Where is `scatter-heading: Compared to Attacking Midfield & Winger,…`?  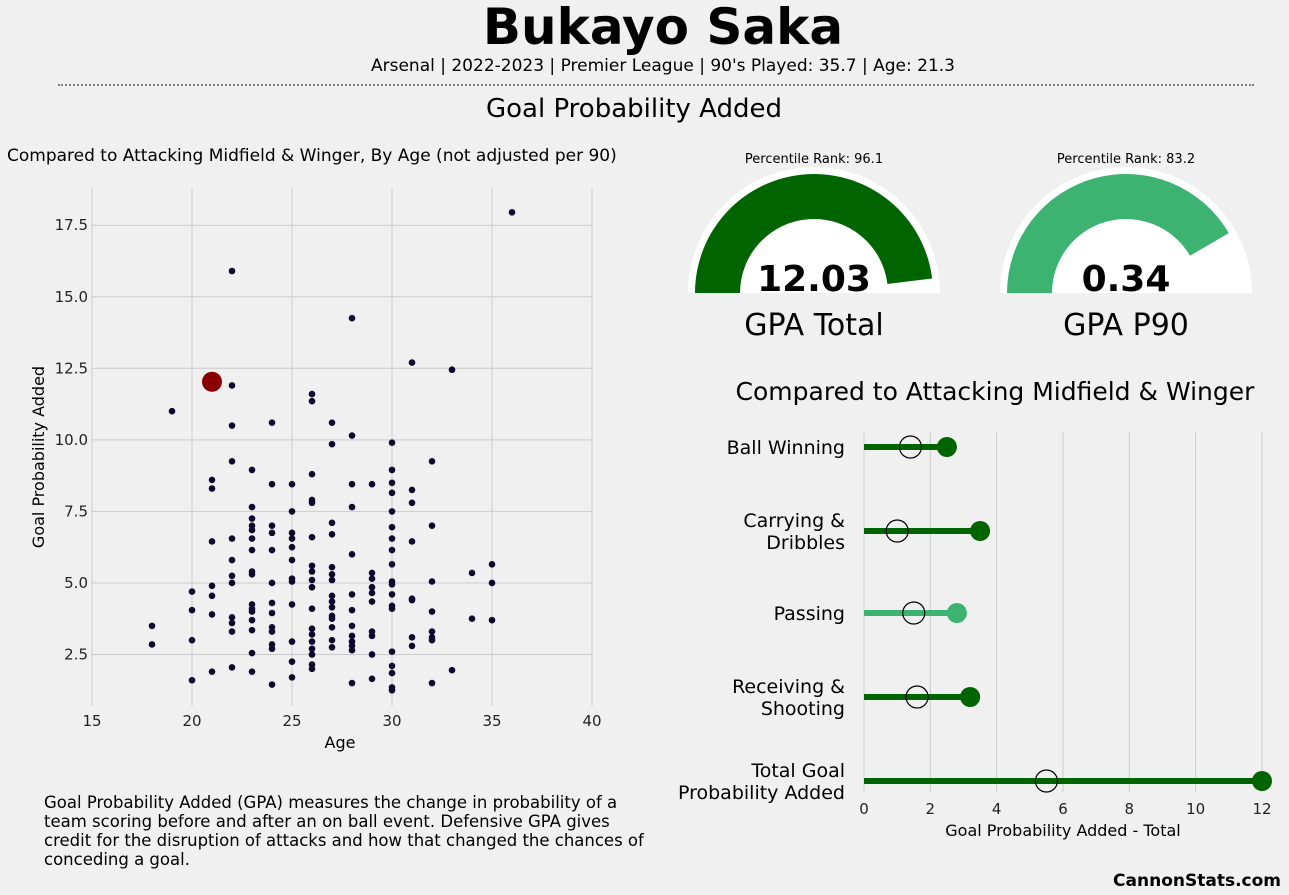 scatter-heading: Compared to Attacking Midfield & Winger,… is located at coordinates (312, 156).